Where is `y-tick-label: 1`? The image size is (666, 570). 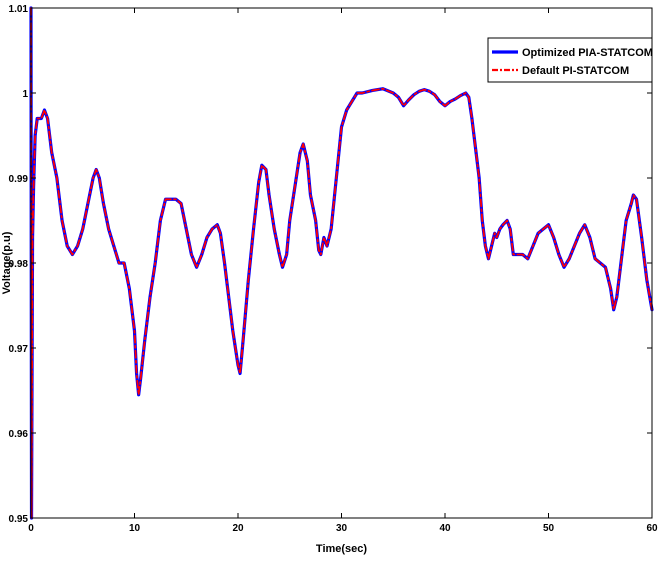
y-tick-label: 1 is located at coordinates (25, 94).